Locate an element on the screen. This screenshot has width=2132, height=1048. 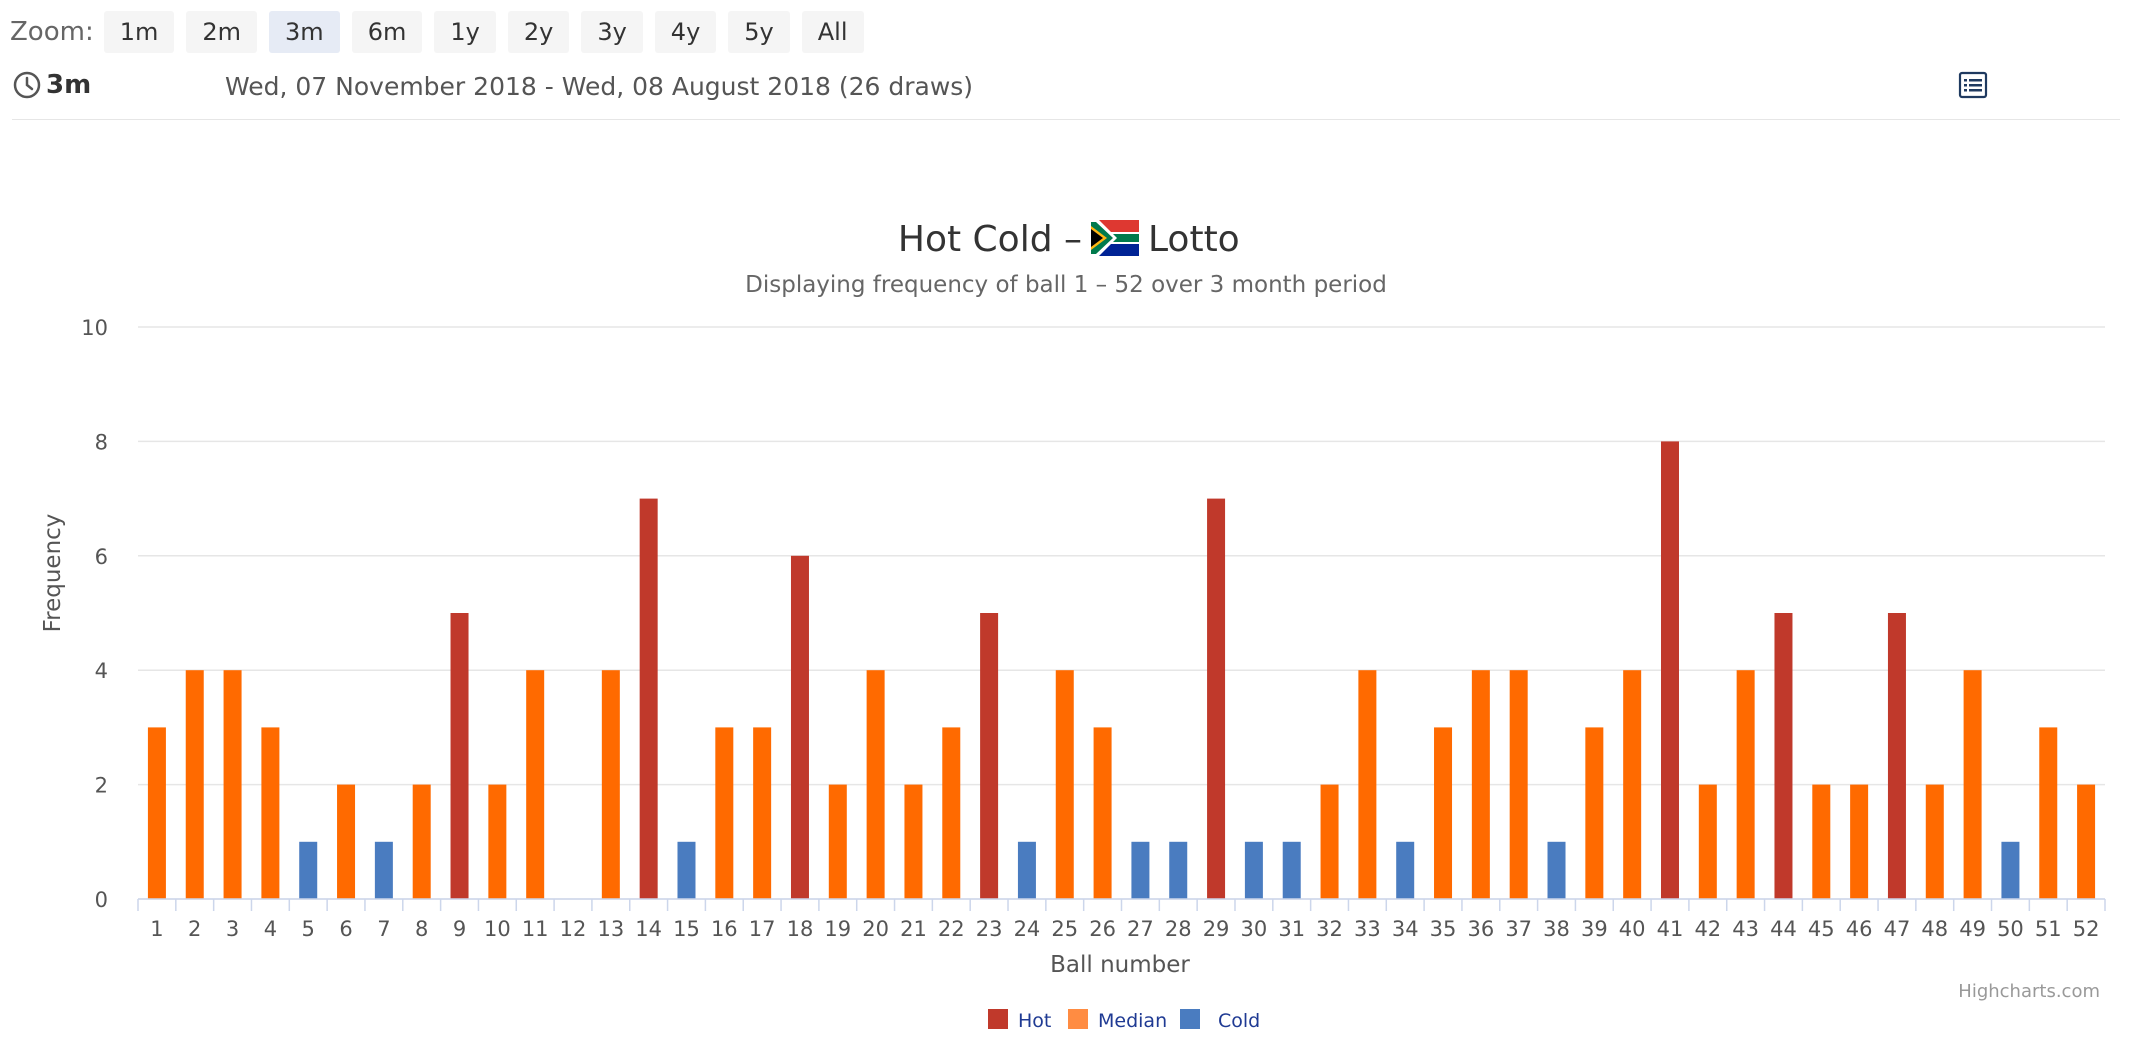
x-tick-label-27: 27 is located at coordinates (1140, 929).